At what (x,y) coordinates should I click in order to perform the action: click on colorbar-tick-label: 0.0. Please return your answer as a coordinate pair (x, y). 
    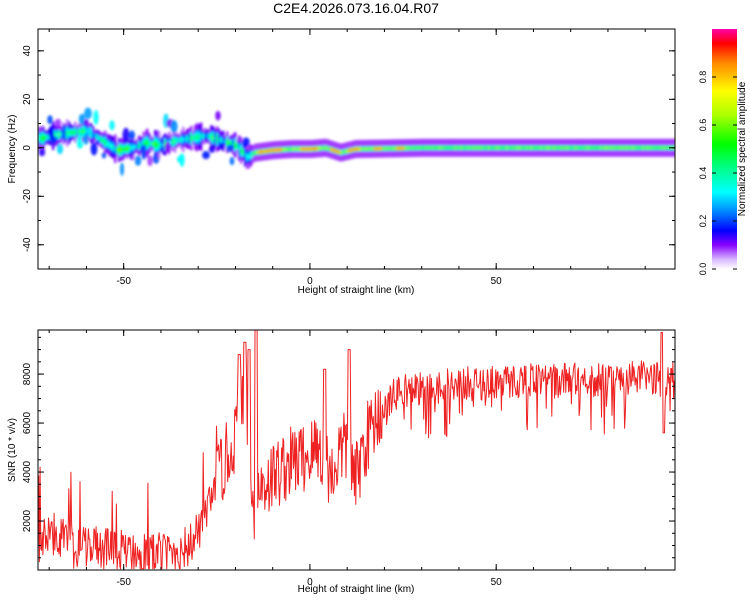
    Looking at the image, I should click on (703, 269).